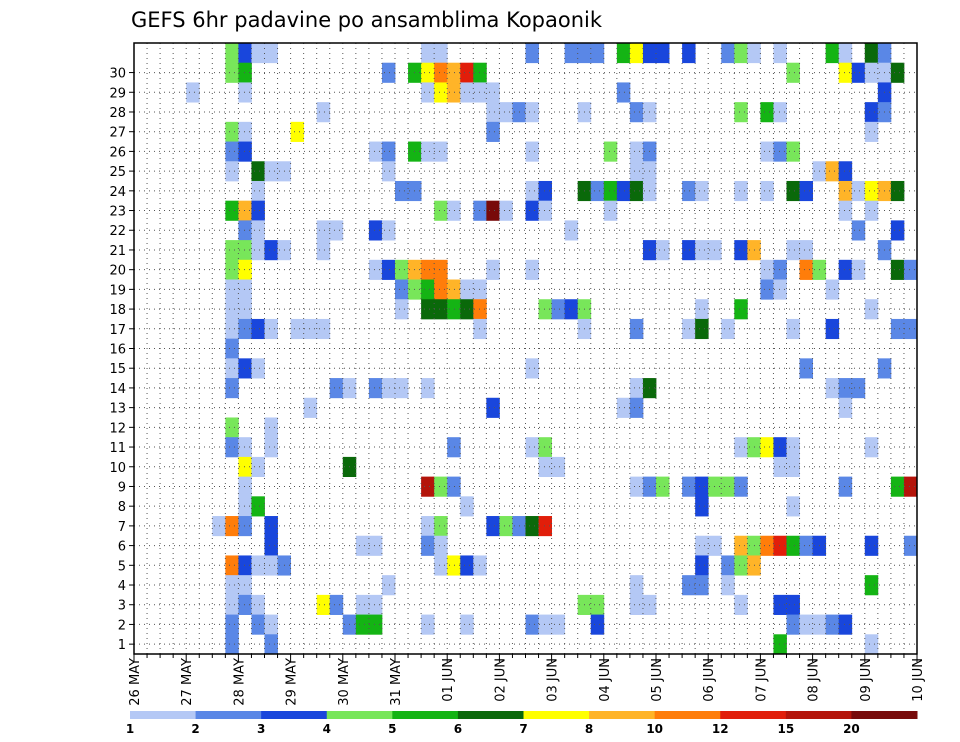  Describe the element at coordinates (918, 680) in the screenshot. I see `x-tick-label: 10 JUN` at that location.